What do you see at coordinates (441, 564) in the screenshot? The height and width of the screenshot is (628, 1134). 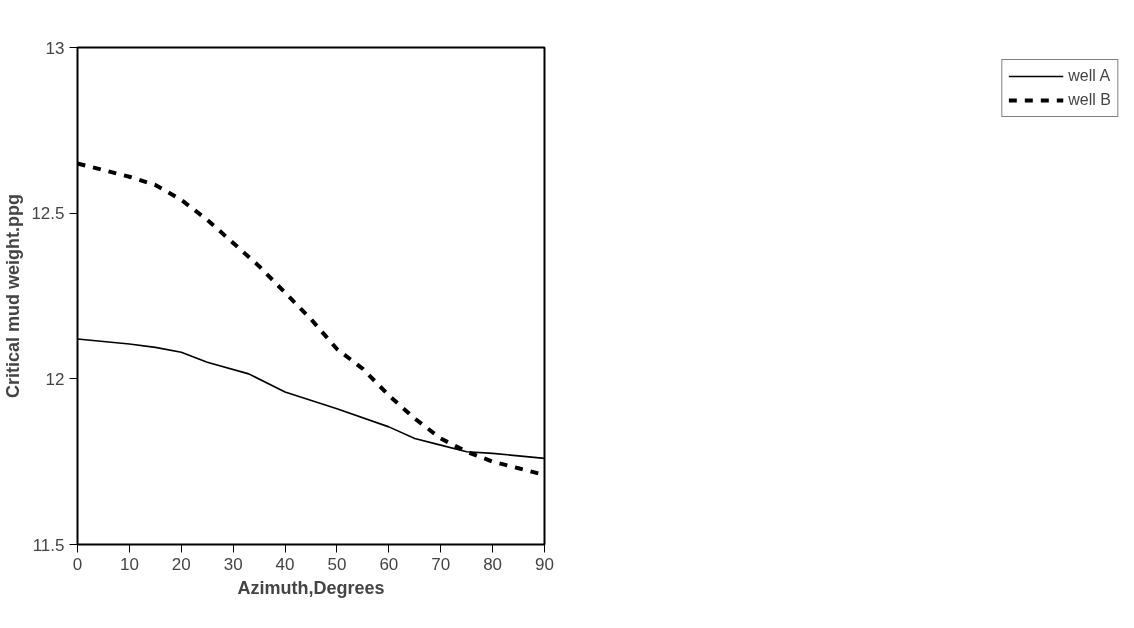 I see `x-tick-label: 70` at bounding box center [441, 564].